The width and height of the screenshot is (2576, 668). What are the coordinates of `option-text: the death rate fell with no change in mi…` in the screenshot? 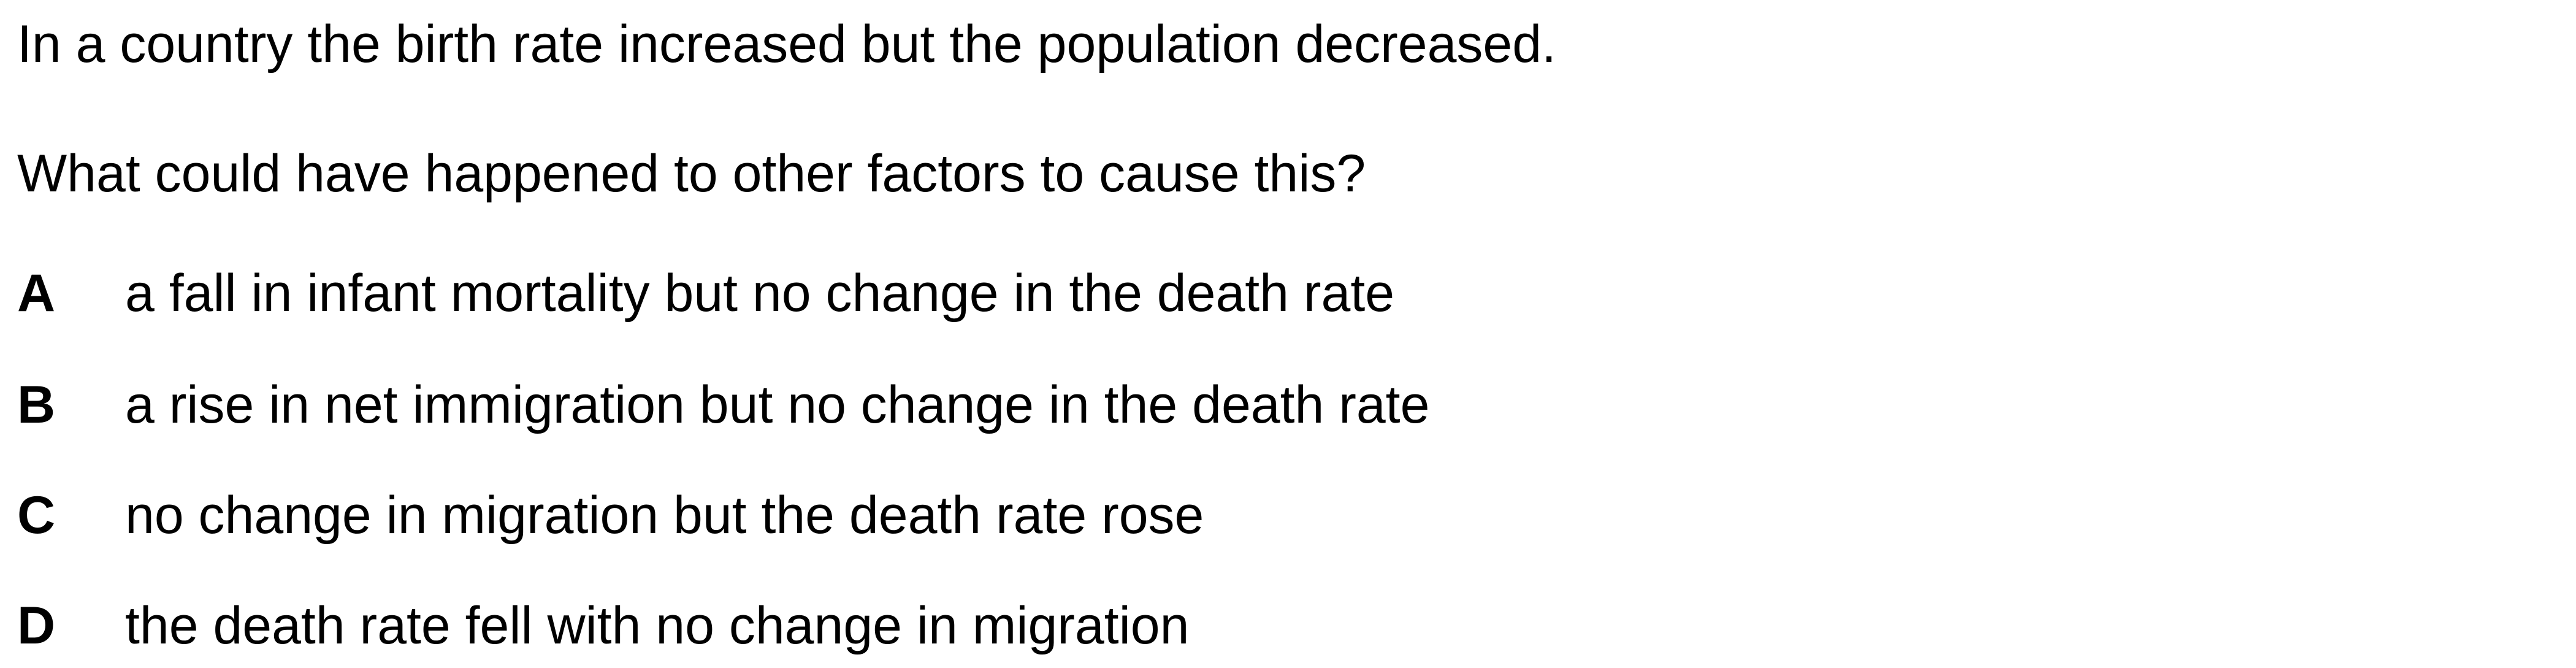 It's located at (657, 625).